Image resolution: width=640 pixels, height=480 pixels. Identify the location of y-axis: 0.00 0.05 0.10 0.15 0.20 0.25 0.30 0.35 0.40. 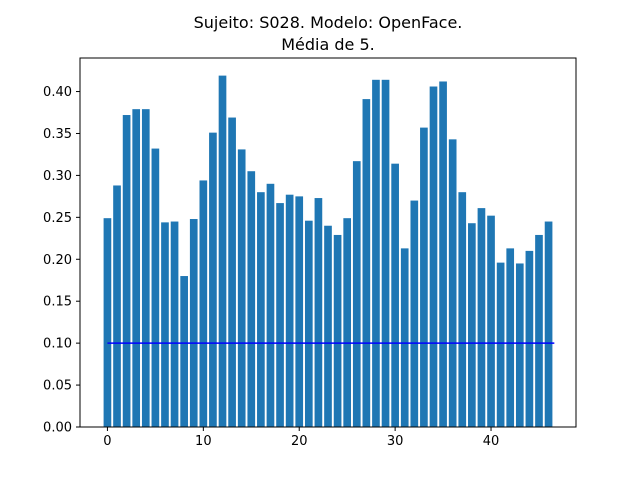
(61, 260).